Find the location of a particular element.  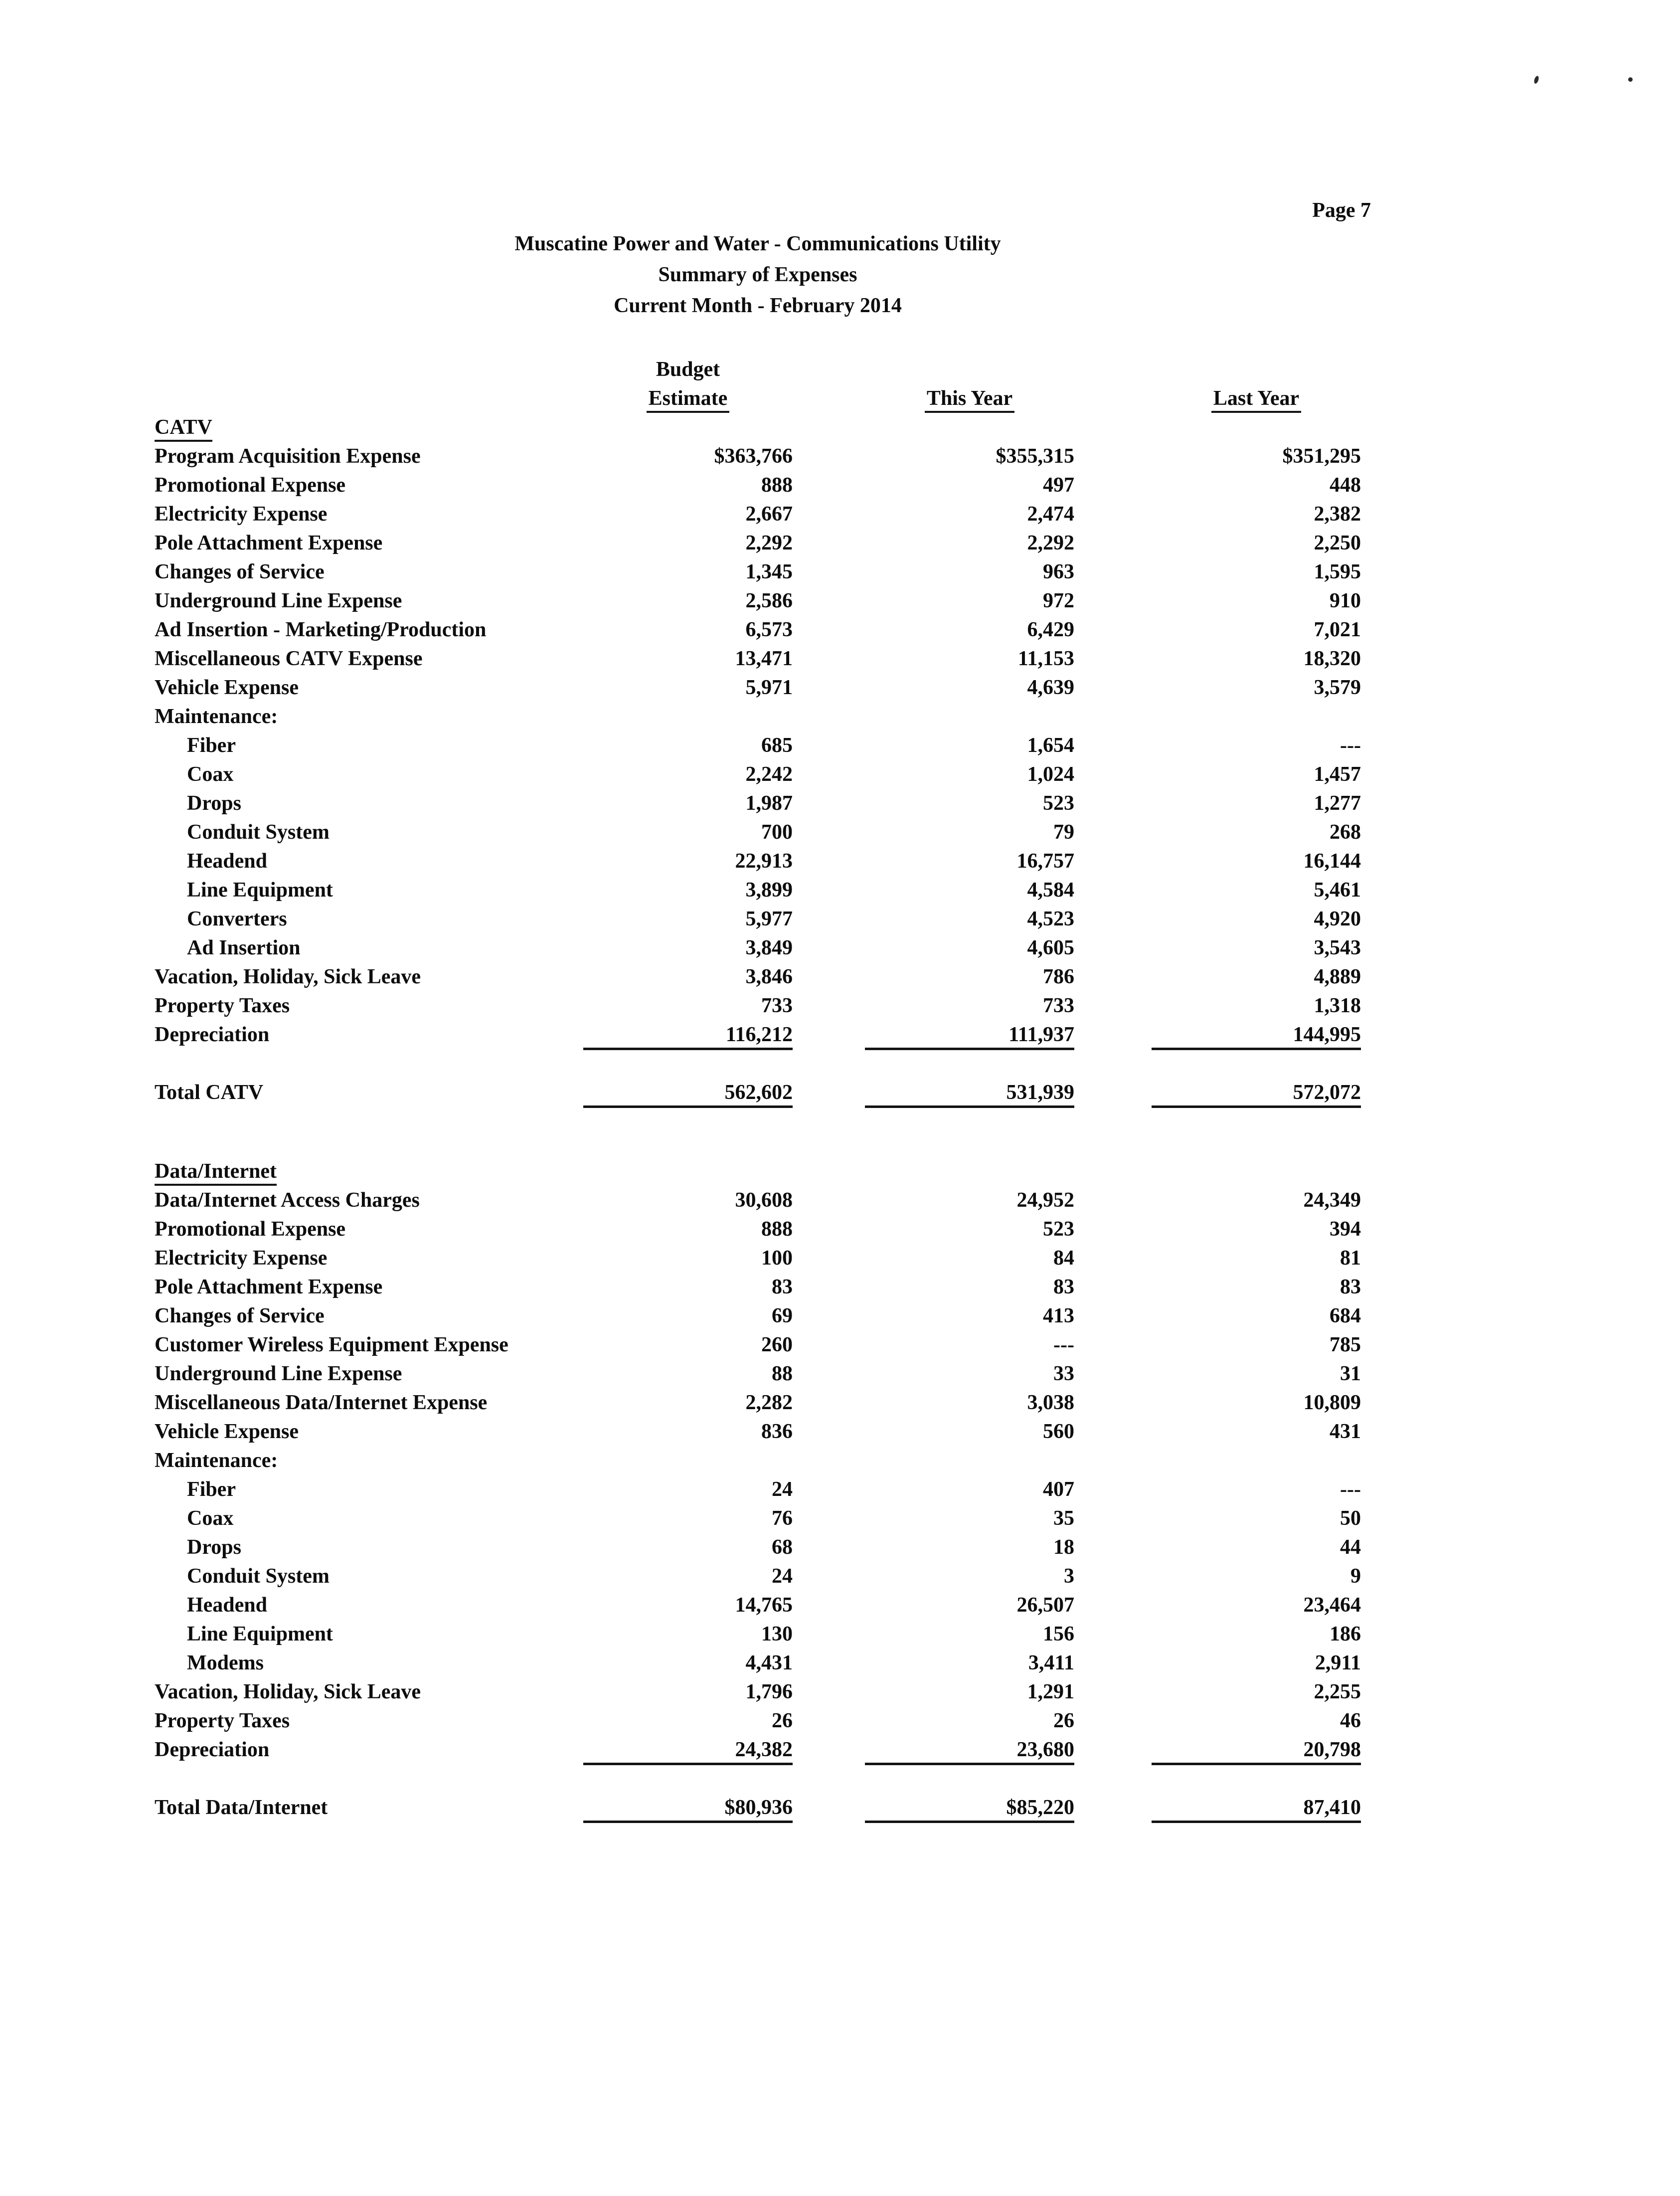

value-last-year: 83 is located at coordinates (1350, 1287).